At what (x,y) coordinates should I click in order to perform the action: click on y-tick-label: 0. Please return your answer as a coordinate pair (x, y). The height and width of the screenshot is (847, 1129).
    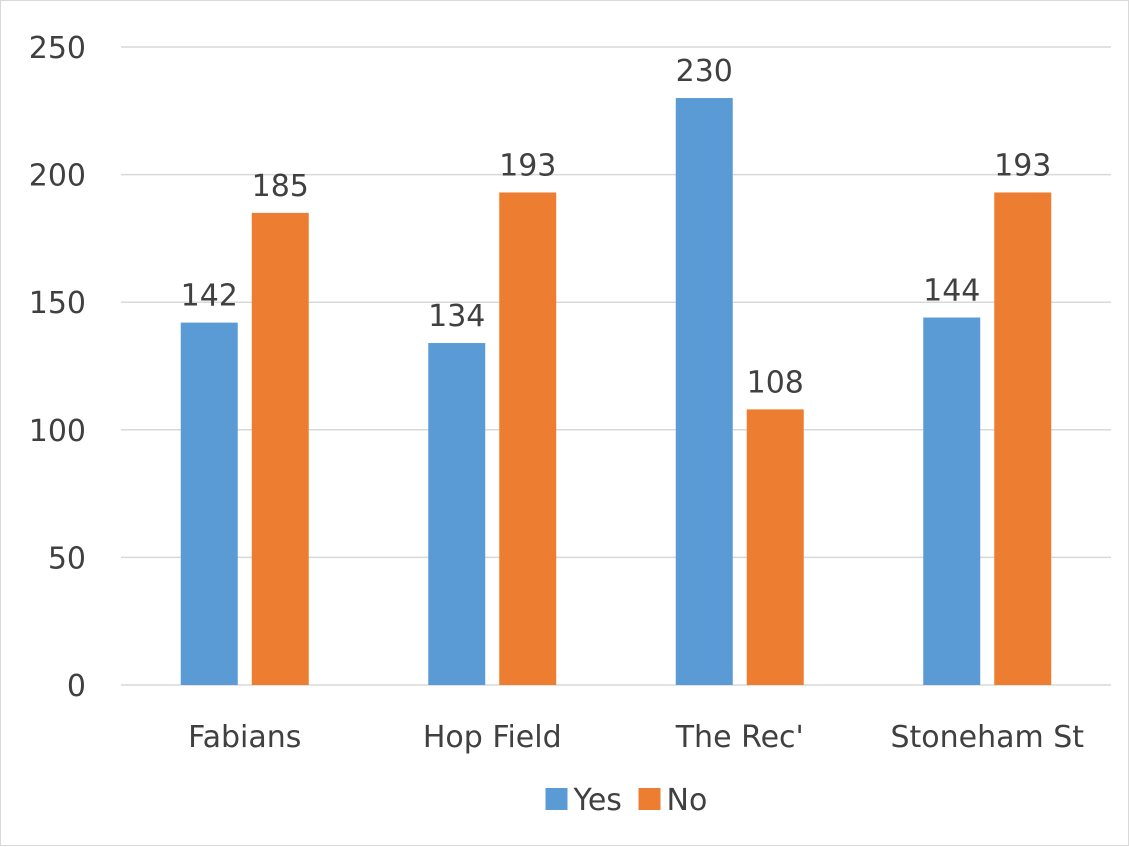
    Looking at the image, I should click on (76, 686).